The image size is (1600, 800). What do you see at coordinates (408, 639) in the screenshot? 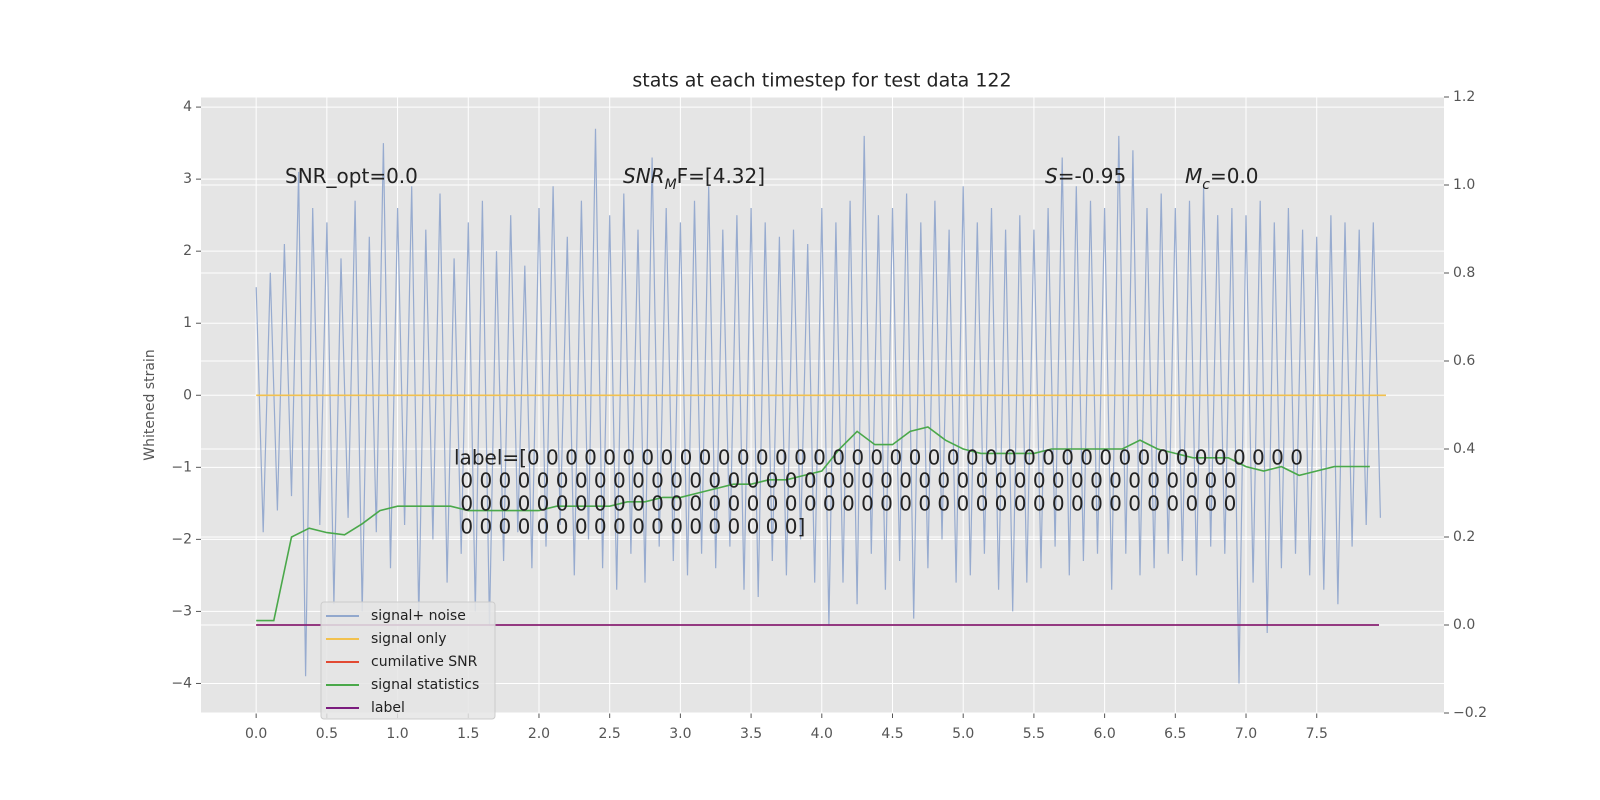
I see `legend-label: signal only` at bounding box center [408, 639].